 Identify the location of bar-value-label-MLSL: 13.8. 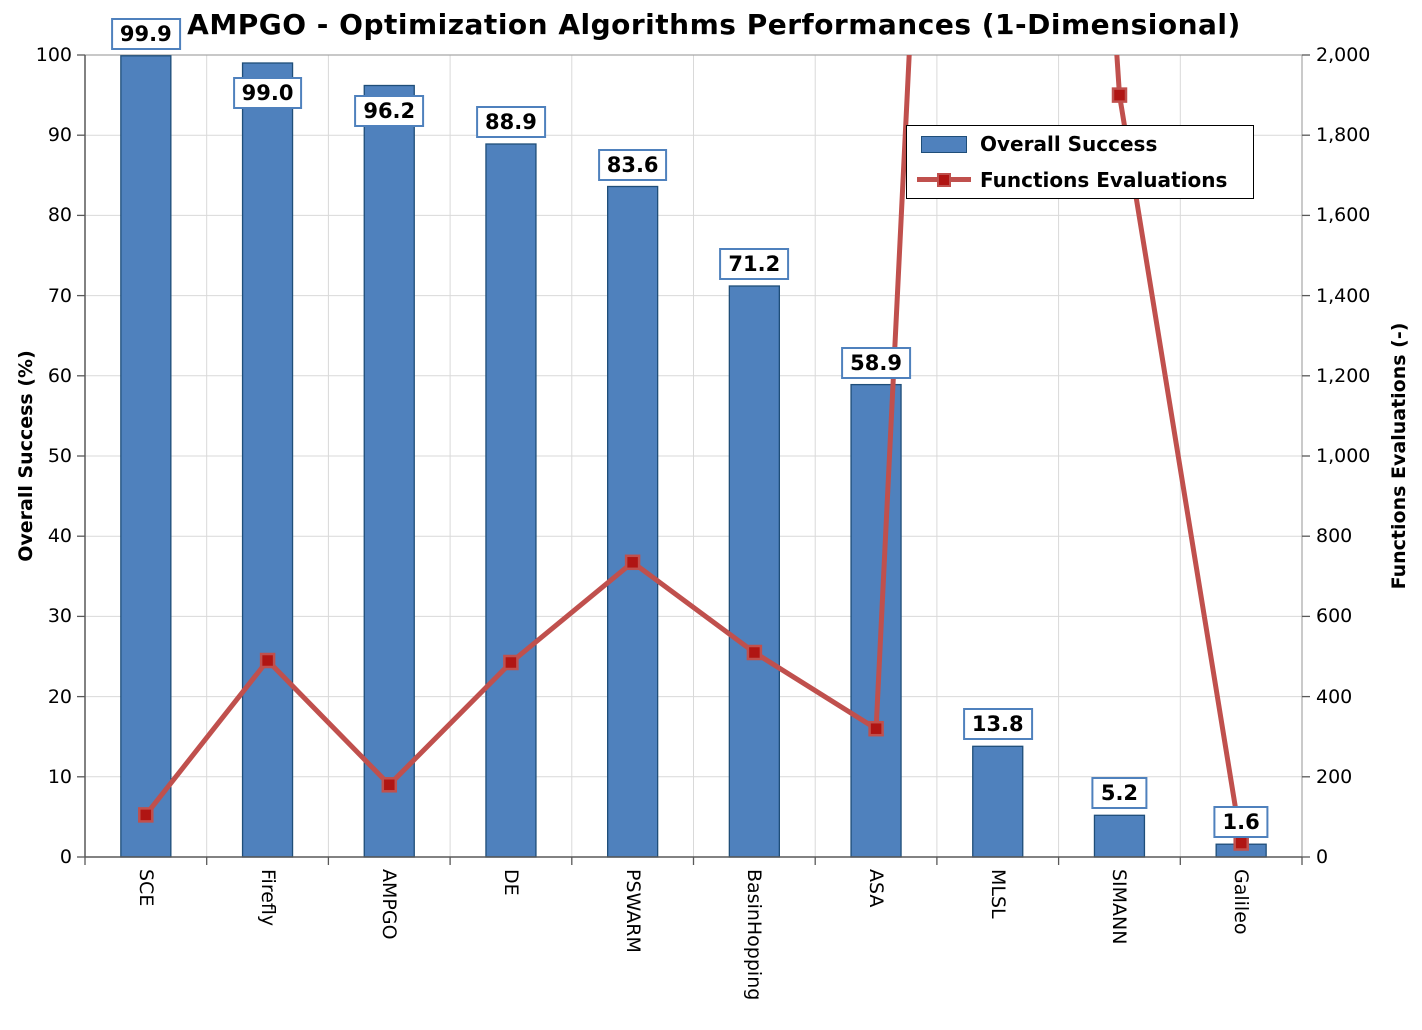
(997, 724).